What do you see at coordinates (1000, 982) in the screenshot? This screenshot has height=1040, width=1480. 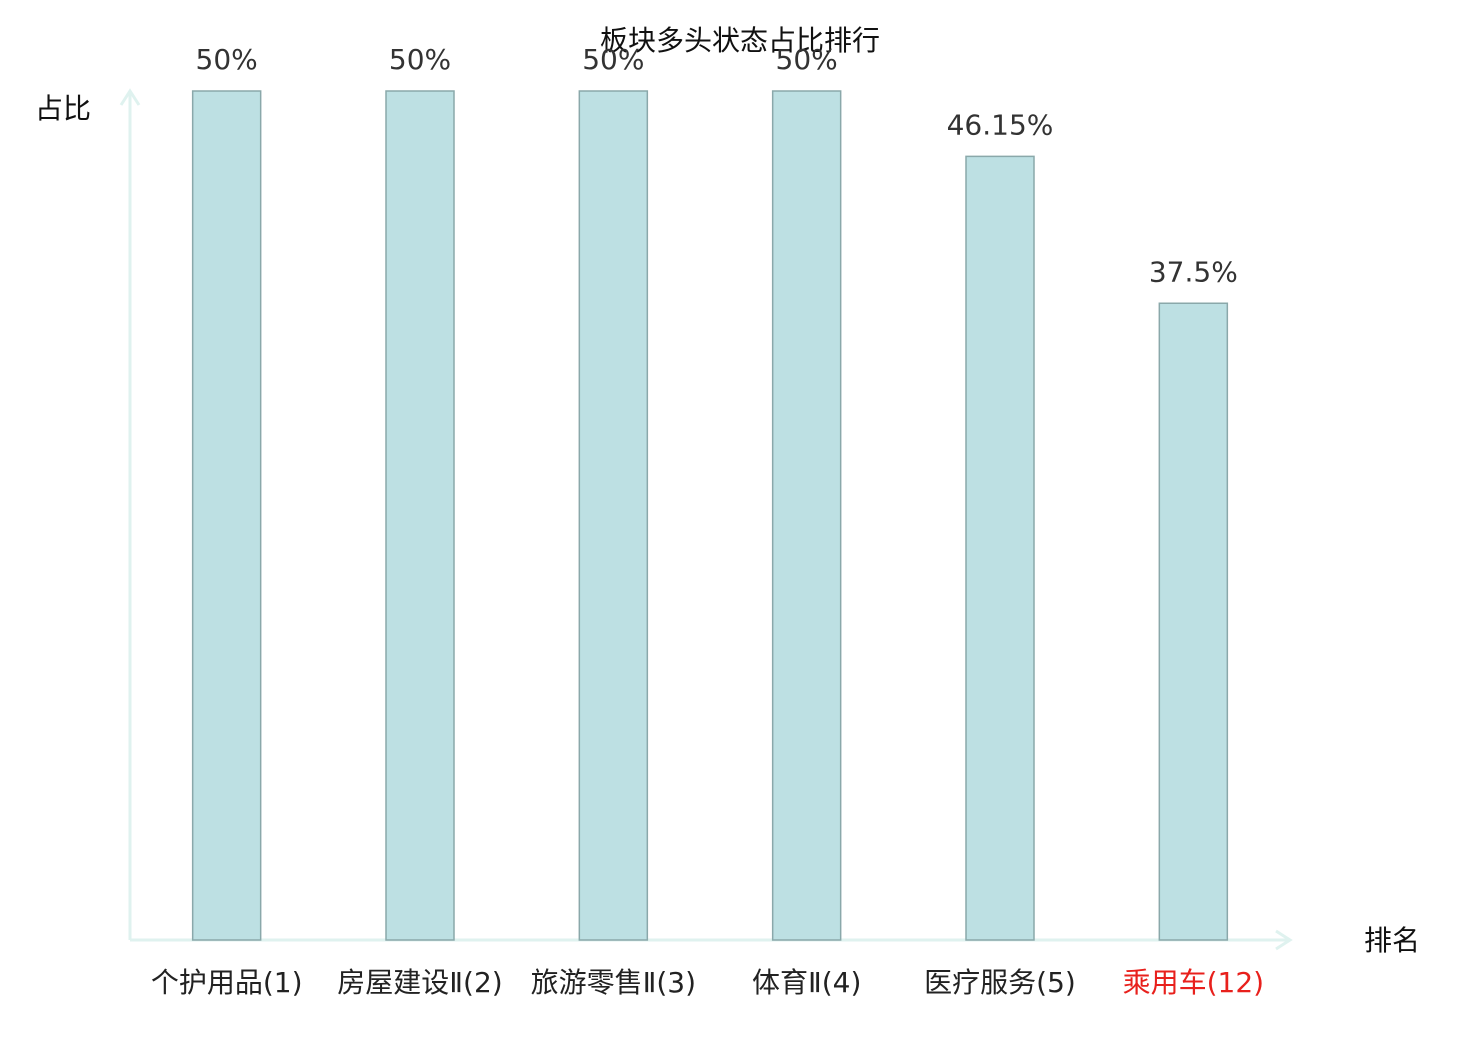 I see `x-tick-label: 医疗服务(5)` at bounding box center [1000, 982].